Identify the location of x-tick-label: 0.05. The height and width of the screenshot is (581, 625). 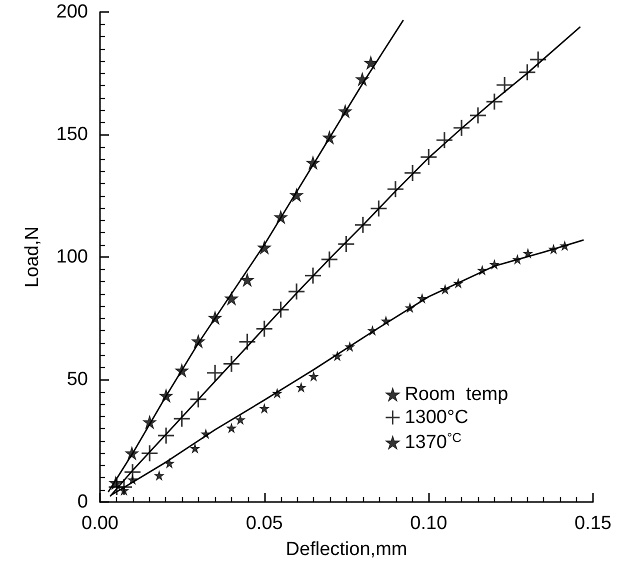
(264, 523).